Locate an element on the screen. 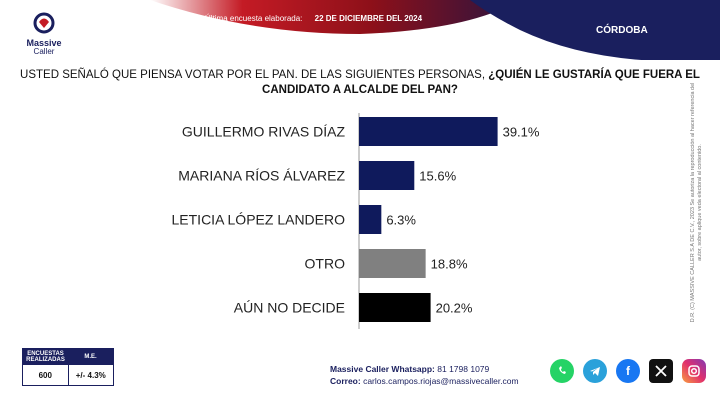  whatsapp-icon is located at coordinates (562, 371).